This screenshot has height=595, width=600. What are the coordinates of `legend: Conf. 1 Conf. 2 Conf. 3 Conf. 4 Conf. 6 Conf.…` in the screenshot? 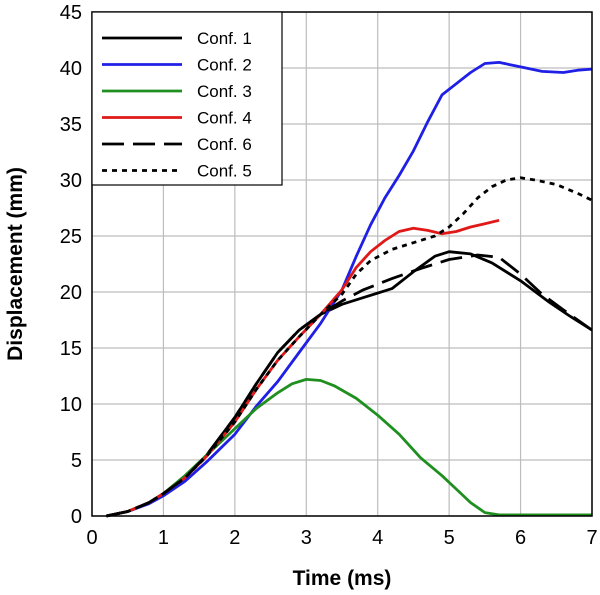 It's located at (187, 98).